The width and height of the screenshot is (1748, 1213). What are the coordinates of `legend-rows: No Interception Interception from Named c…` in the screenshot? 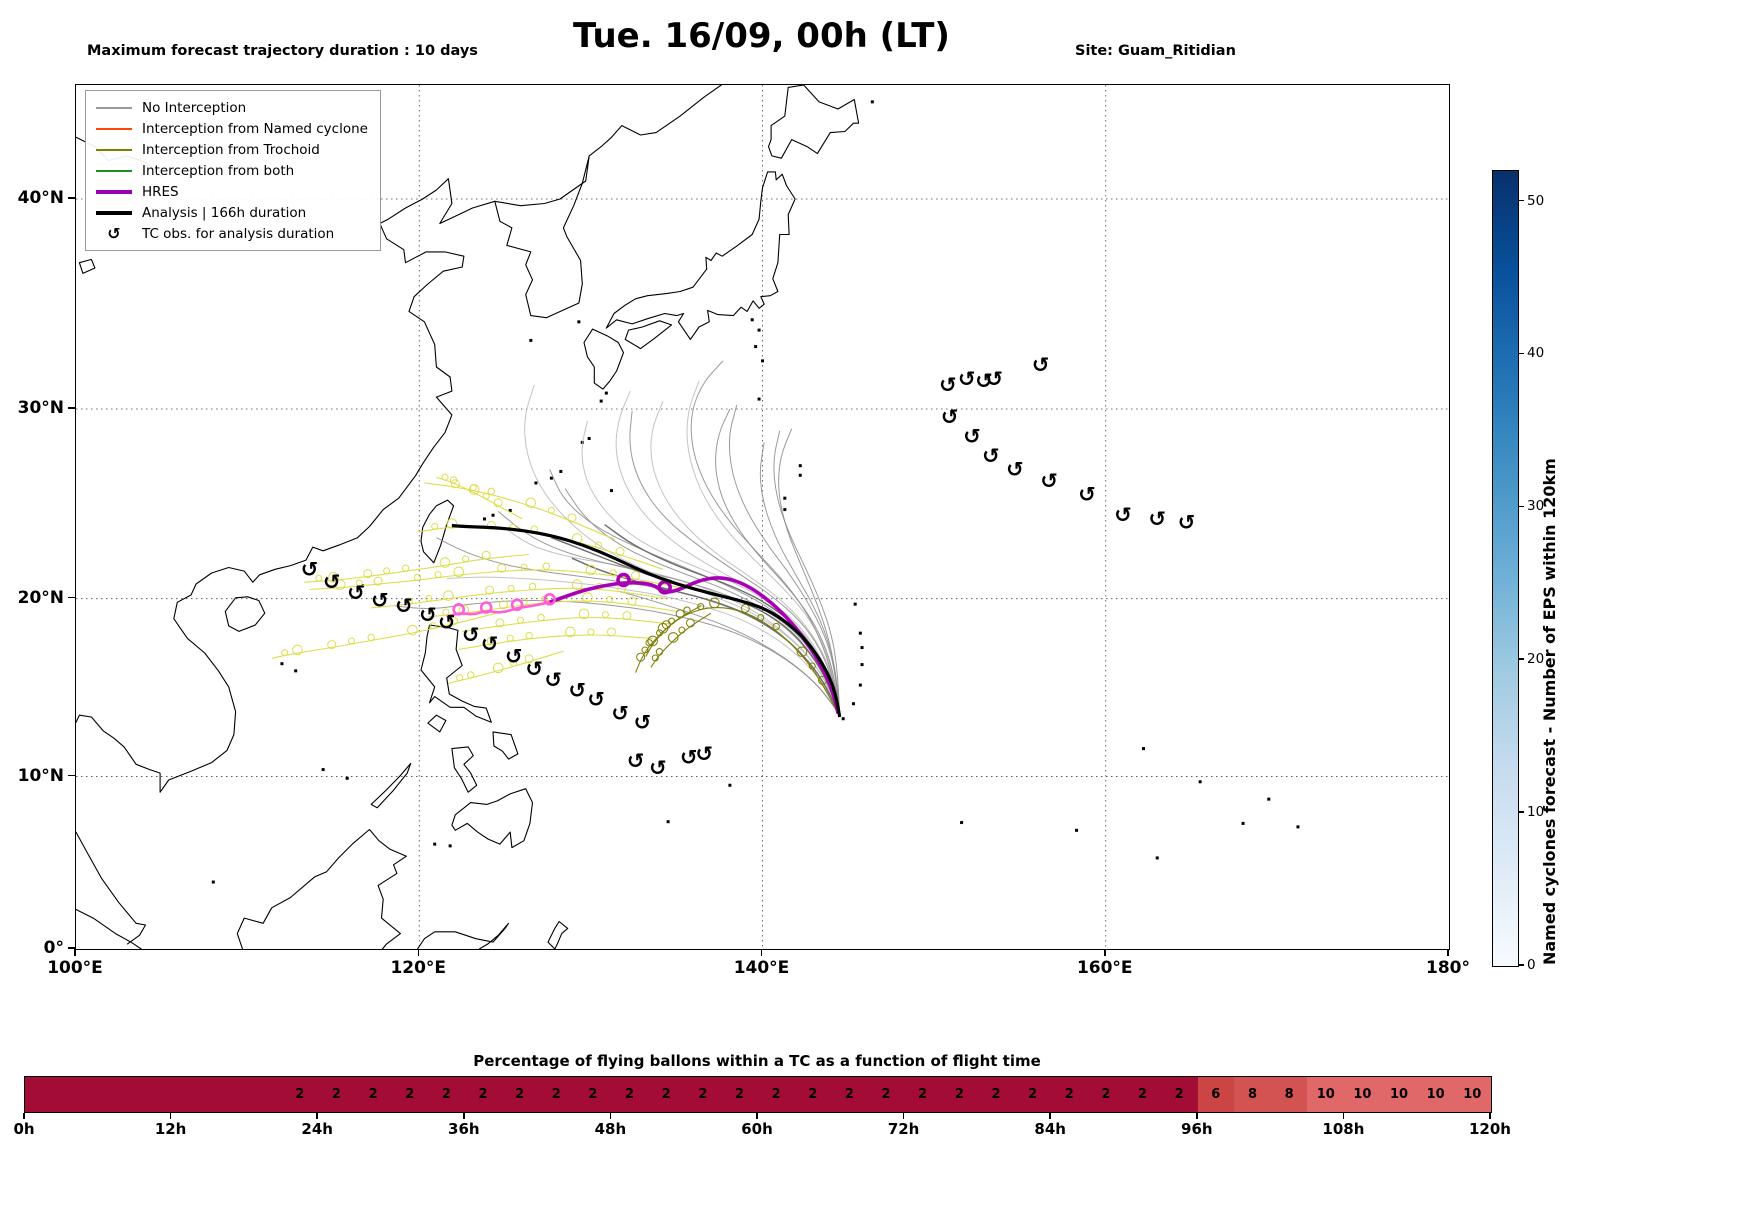 It's located at (232, 170).